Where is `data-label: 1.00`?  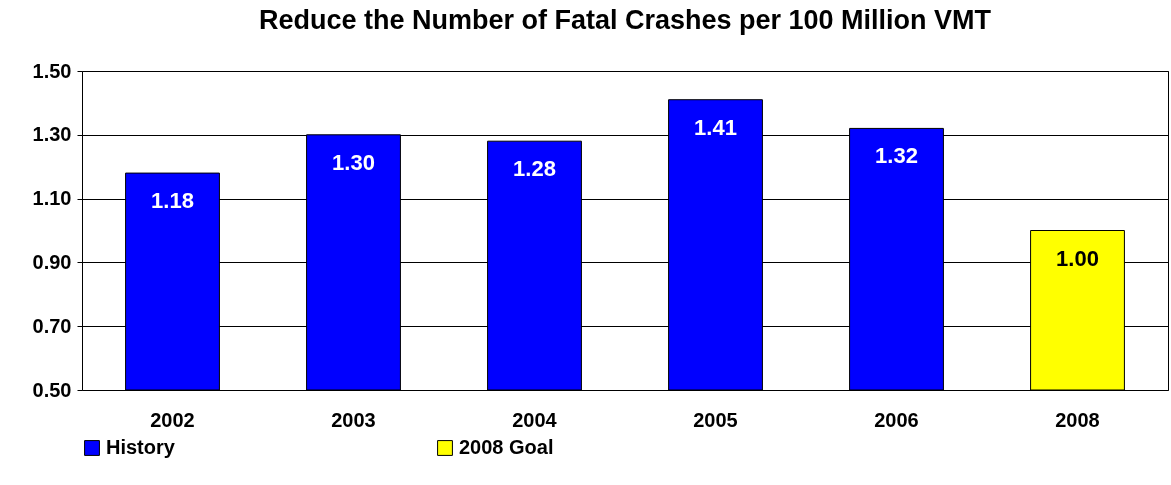
data-label: 1.00 is located at coordinates (1077, 258).